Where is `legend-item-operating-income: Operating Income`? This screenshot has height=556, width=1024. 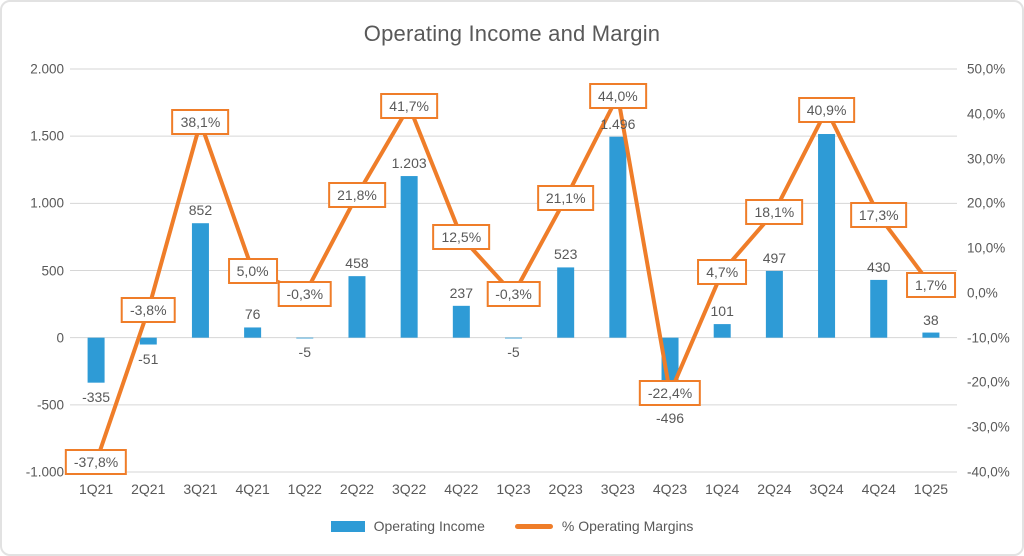 legend-item-operating-income: Operating Income is located at coordinates (407, 526).